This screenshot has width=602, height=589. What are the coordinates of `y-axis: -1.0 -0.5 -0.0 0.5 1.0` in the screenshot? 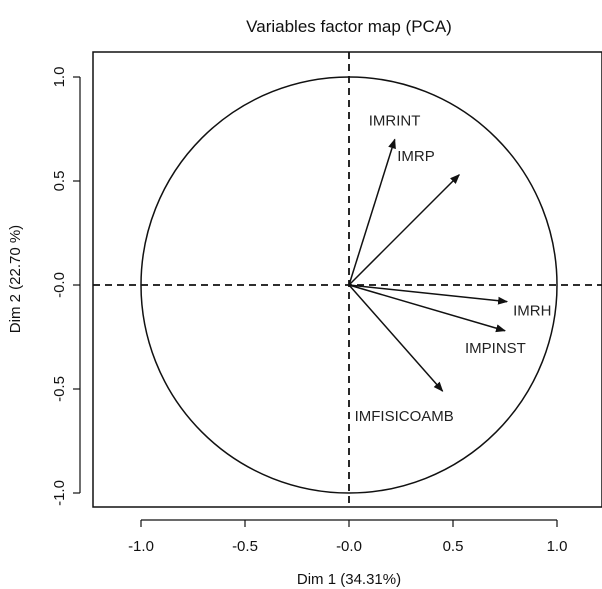 It's located at (66, 286).